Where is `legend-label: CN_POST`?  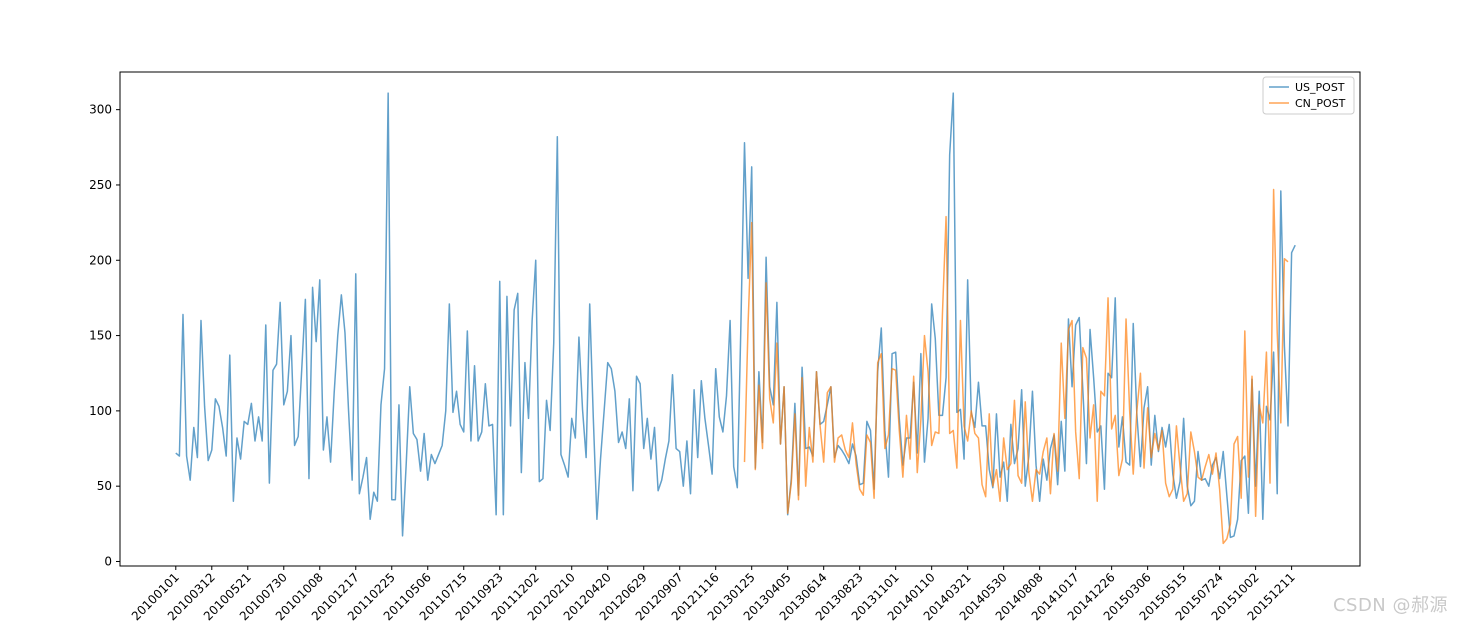
legend-label: CN_POST is located at coordinates (1320, 103).